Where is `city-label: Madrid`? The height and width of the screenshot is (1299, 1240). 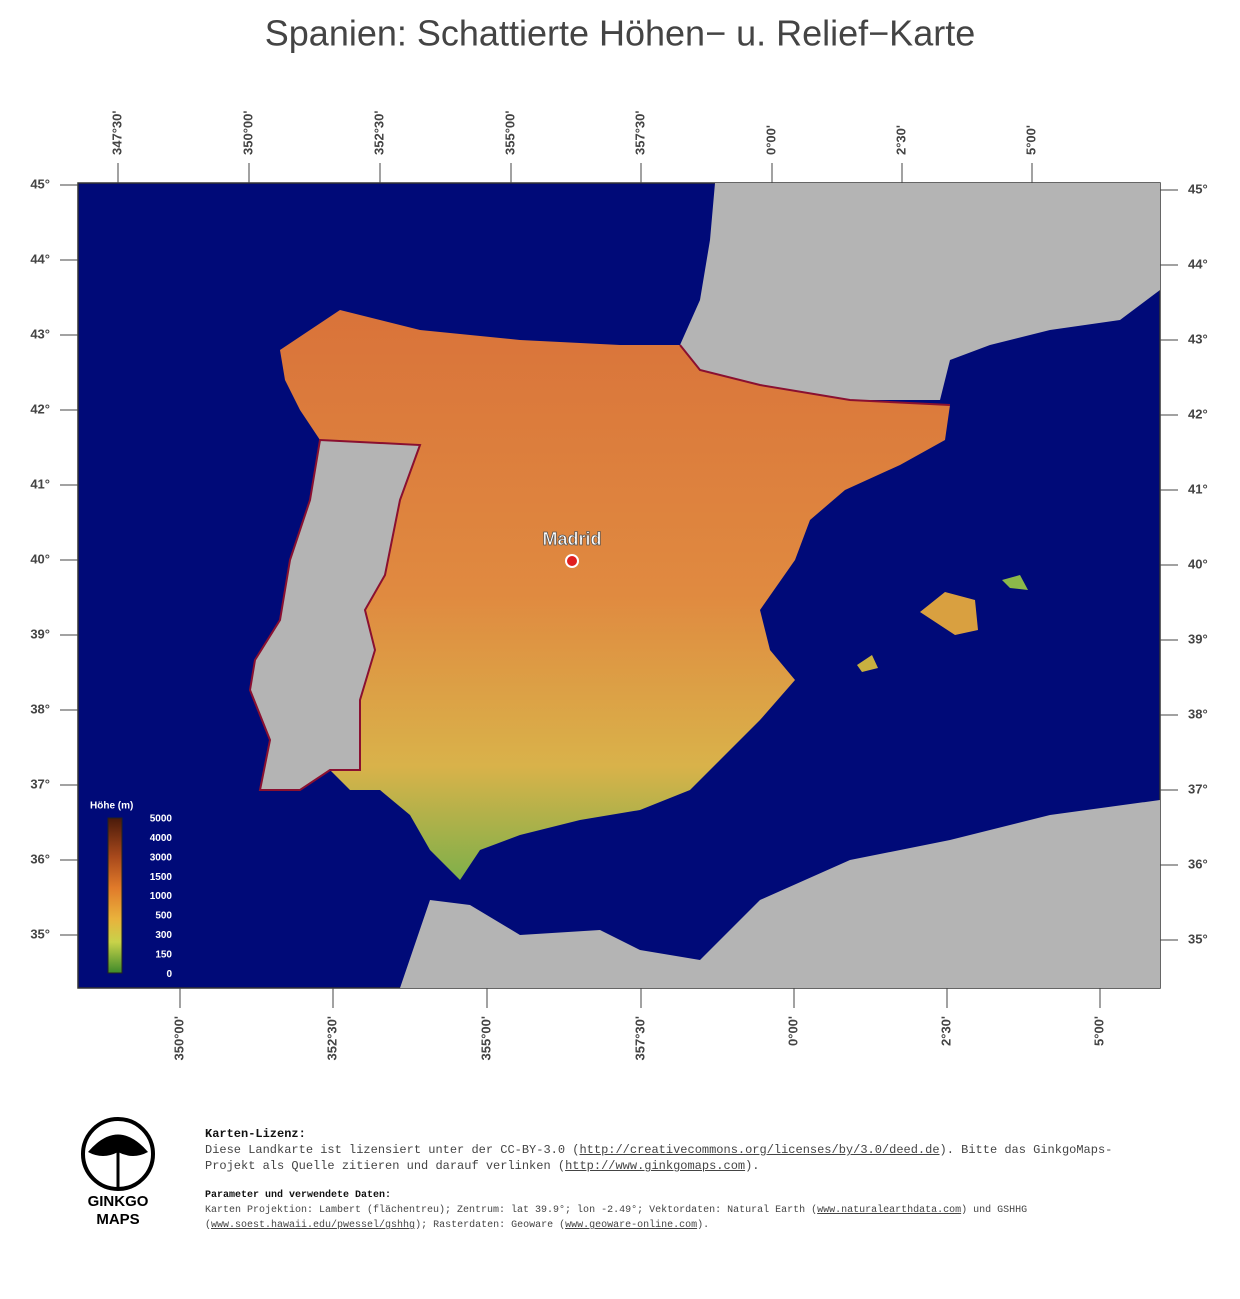
city-label: Madrid is located at coordinates (571, 539).